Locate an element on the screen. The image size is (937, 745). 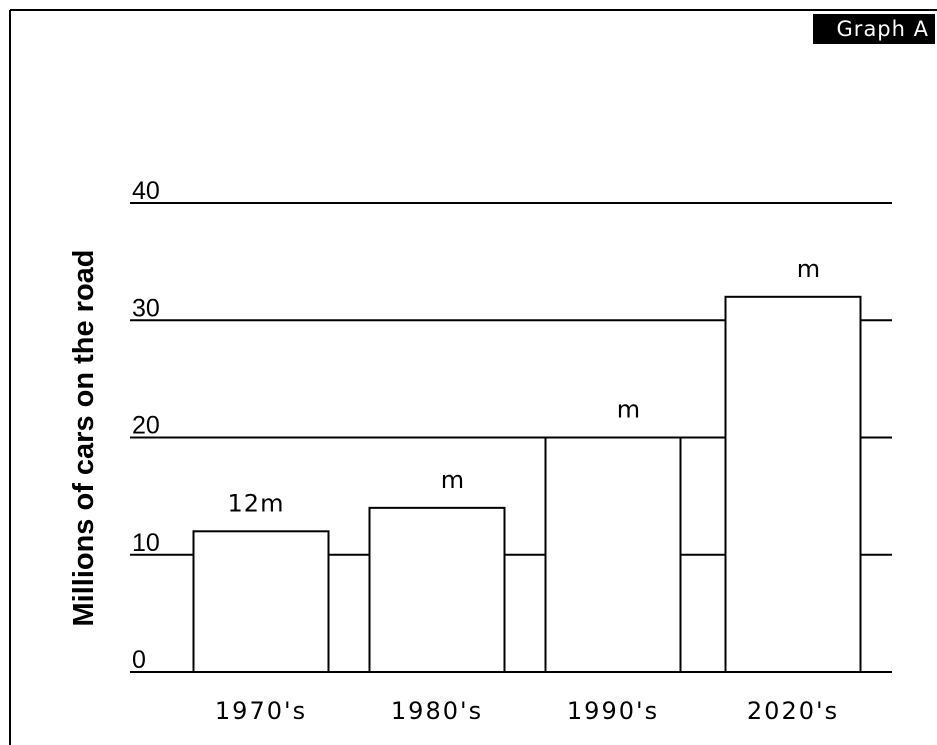
x-tick-labels: 1970's 1980's 1990's 2020's is located at coordinates (527, 711).